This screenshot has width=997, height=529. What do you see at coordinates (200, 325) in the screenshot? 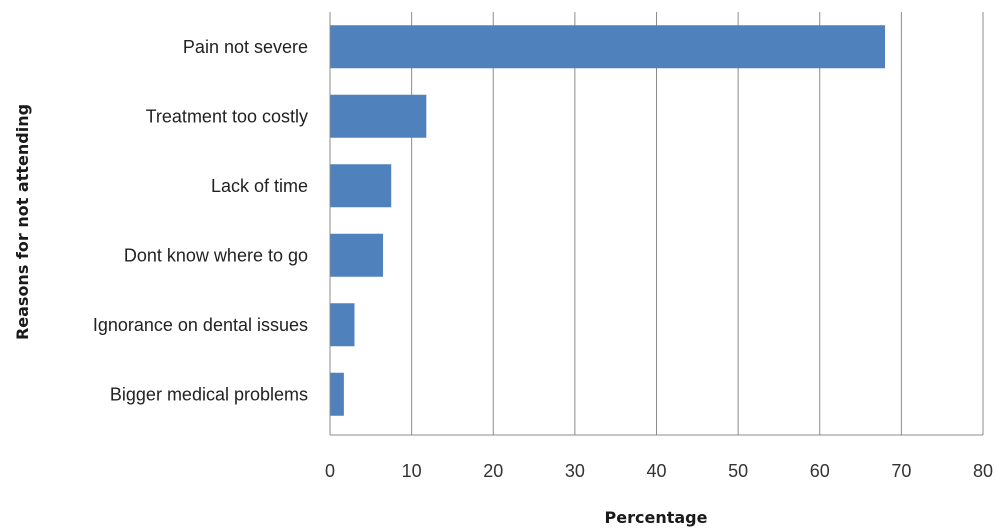
I see `category-label: Ignorance on dental issues` at bounding box center [200, 325].